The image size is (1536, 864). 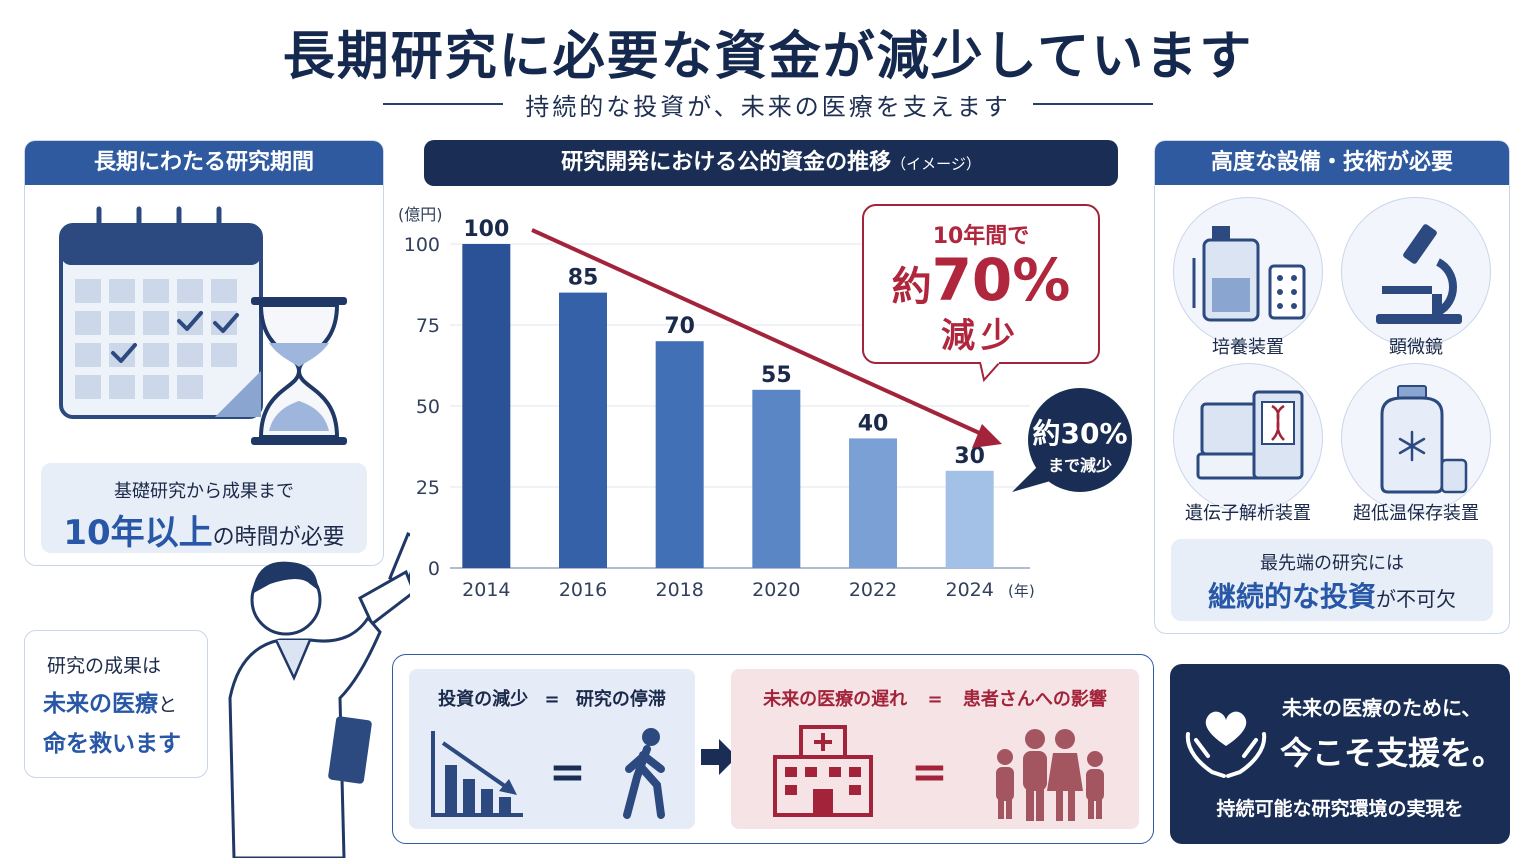 I want to click on medical-delay-box: 未来の医療の遅れ = 患者さんへの影響 =, so click(x=935, y=749).